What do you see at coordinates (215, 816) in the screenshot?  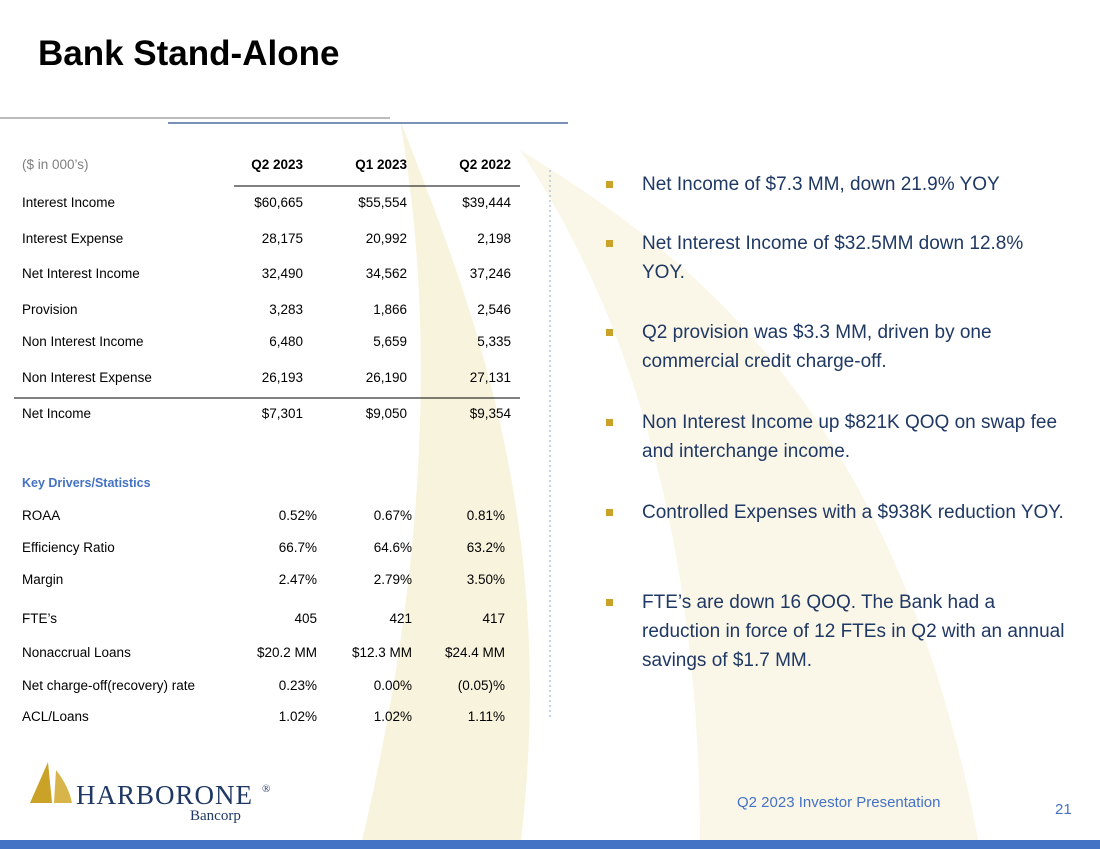 I see `logo-sub: Bancorp` at bounding box center [215, 816].